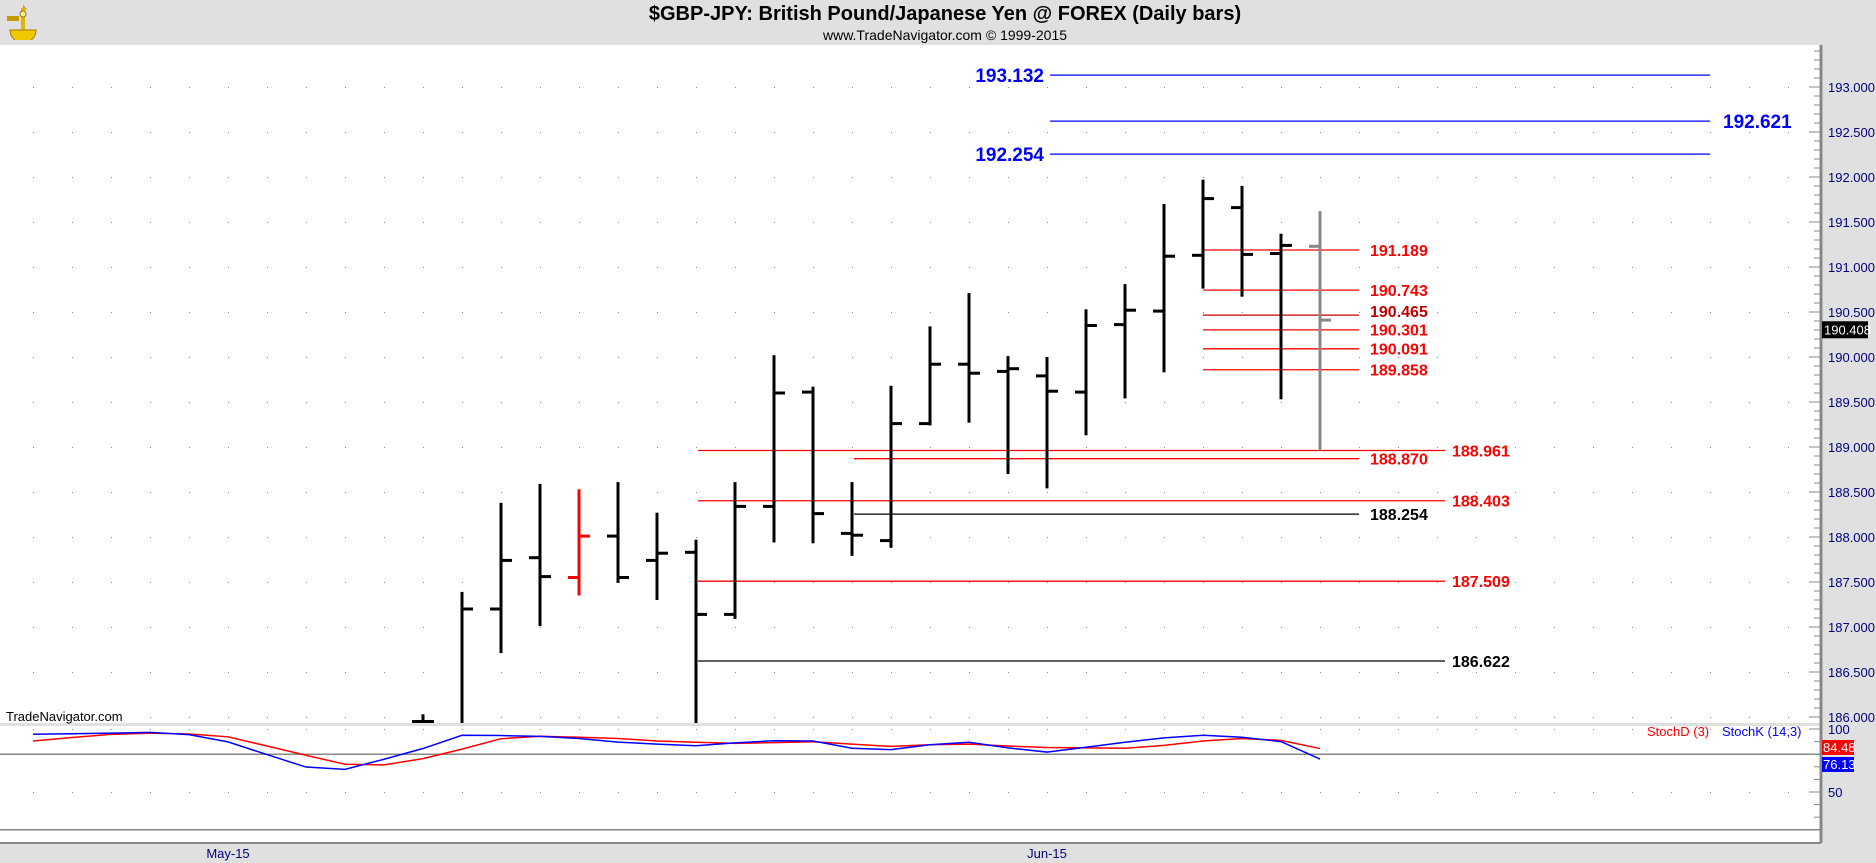  What do you see at coordinates (1399, 371) in the screenshot?
I see `level-label: 189.858` at bounding box center [1399, 371].